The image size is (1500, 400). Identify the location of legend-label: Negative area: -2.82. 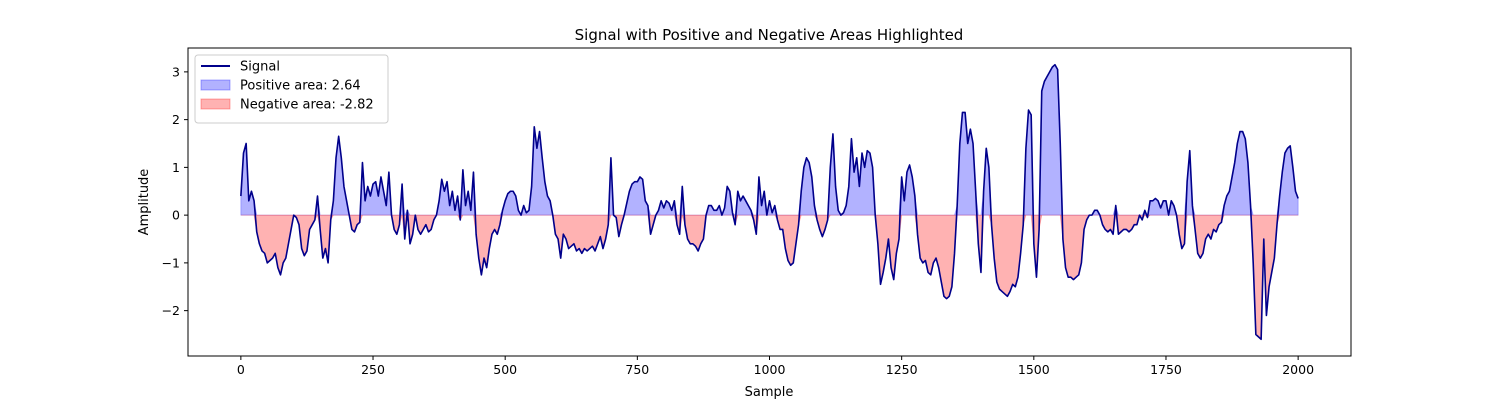
(307, 105).